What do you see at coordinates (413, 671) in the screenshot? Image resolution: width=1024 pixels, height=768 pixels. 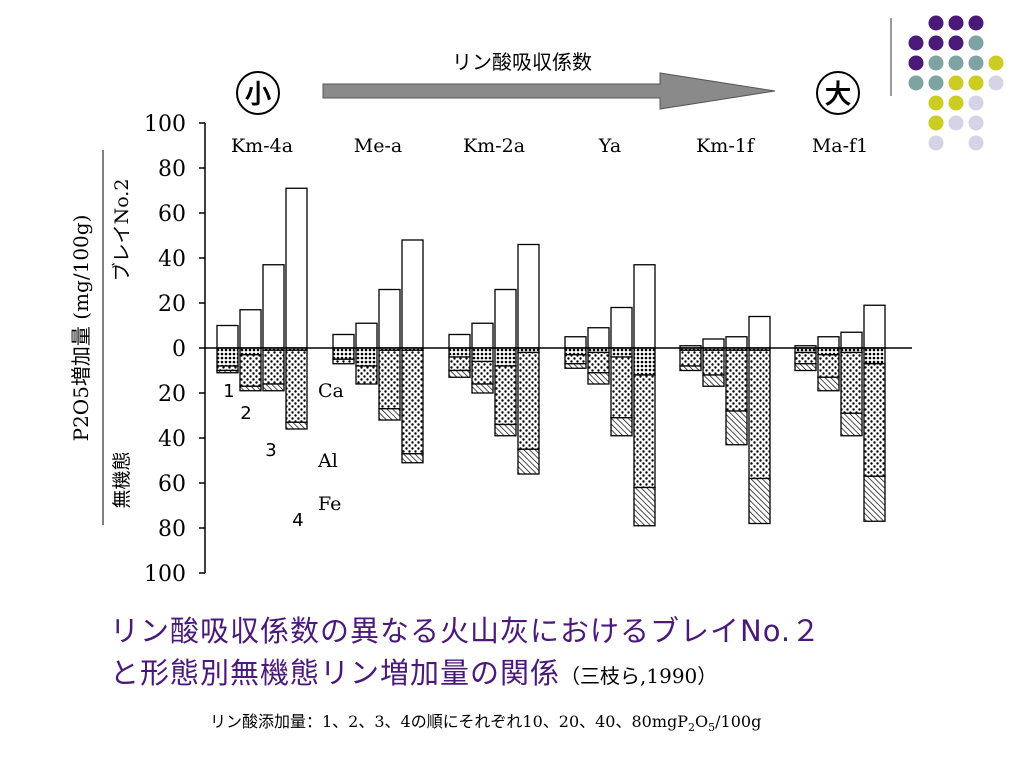 I see `caption-line-2: と形態別無機態リン増加量の関係（三枝ら,1990）` at bounding box center [413, 671].